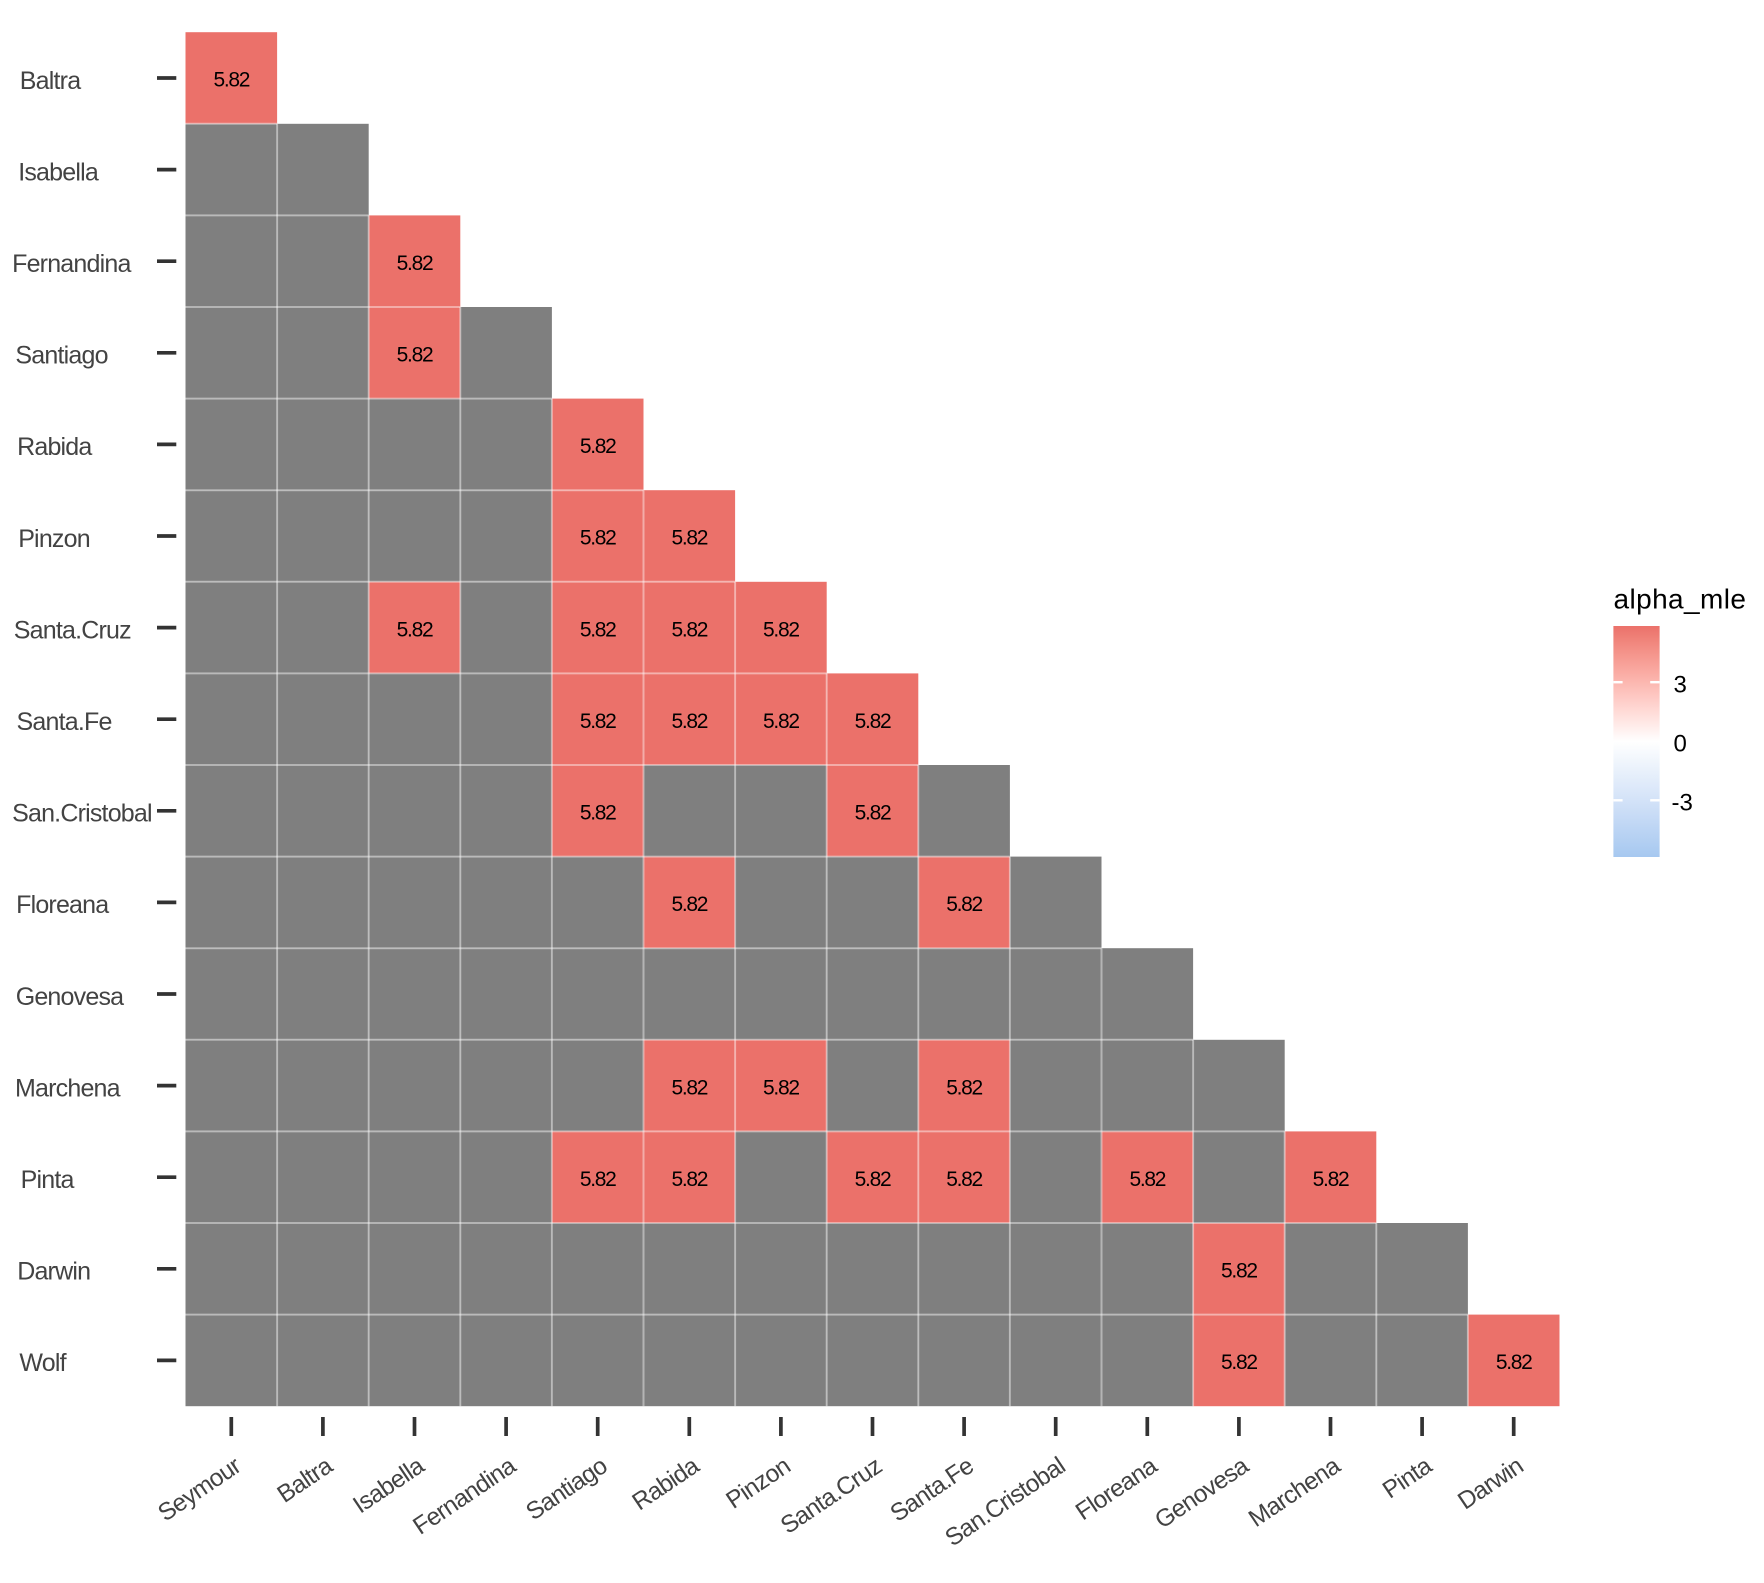  What do you see at coordinates (62, 905) in the screenshot?
I see `svg-text: Floreana` at bounding box center [62, 905].